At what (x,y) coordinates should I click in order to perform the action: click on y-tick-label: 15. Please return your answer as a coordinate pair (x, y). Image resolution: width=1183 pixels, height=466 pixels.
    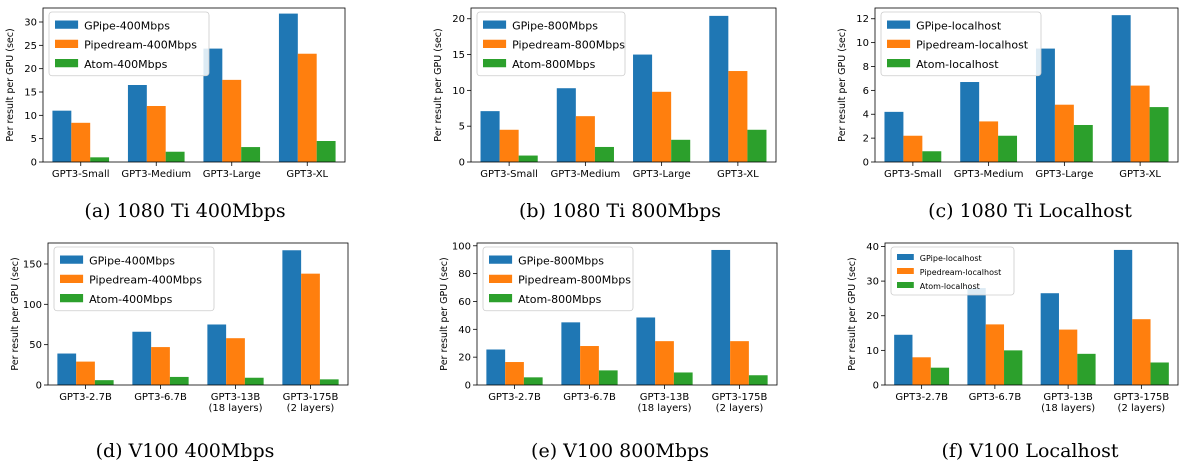
    Looking at the image, I should click on (30, 93).